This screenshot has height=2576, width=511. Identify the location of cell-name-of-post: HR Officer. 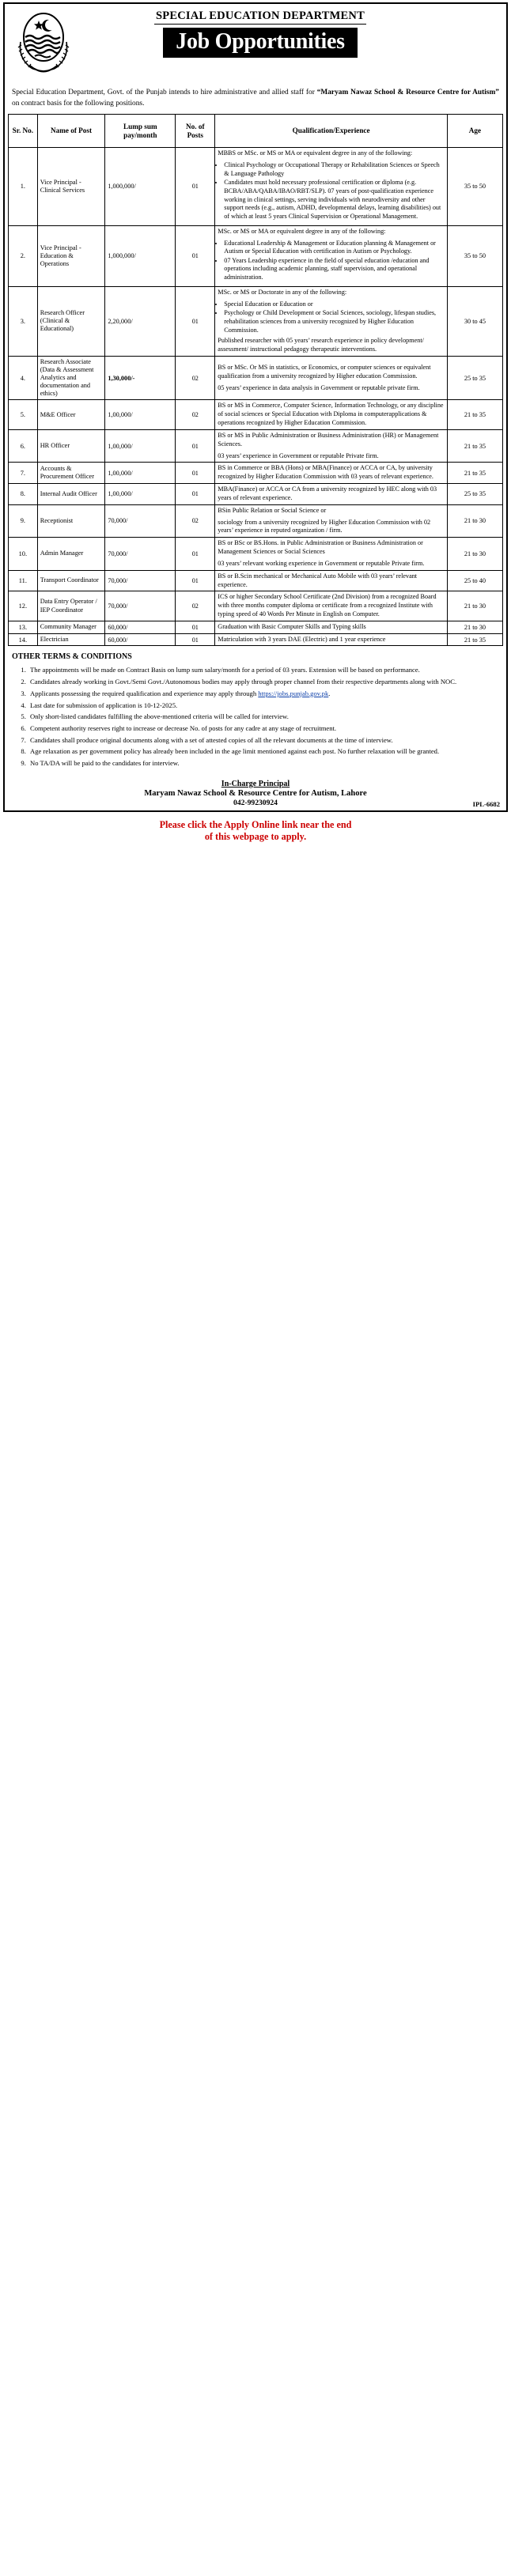
(71, 446).